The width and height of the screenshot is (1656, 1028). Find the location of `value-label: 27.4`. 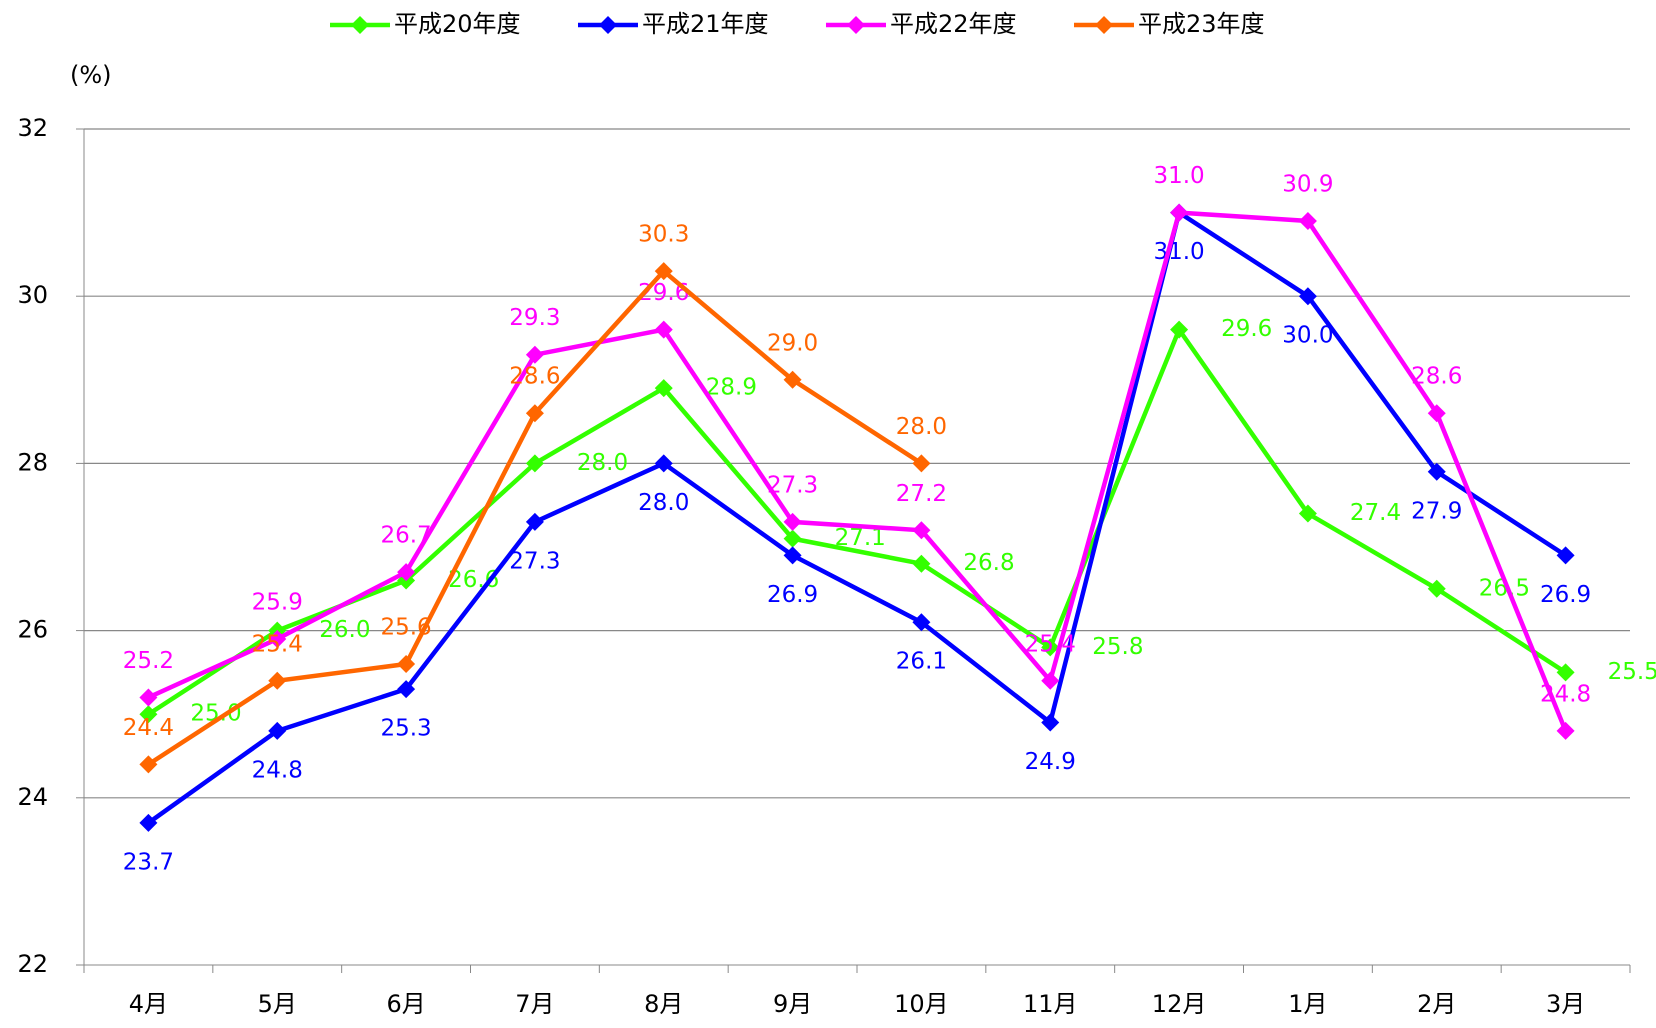

value-label: 27.4 is located at coordinates (1375, 513).